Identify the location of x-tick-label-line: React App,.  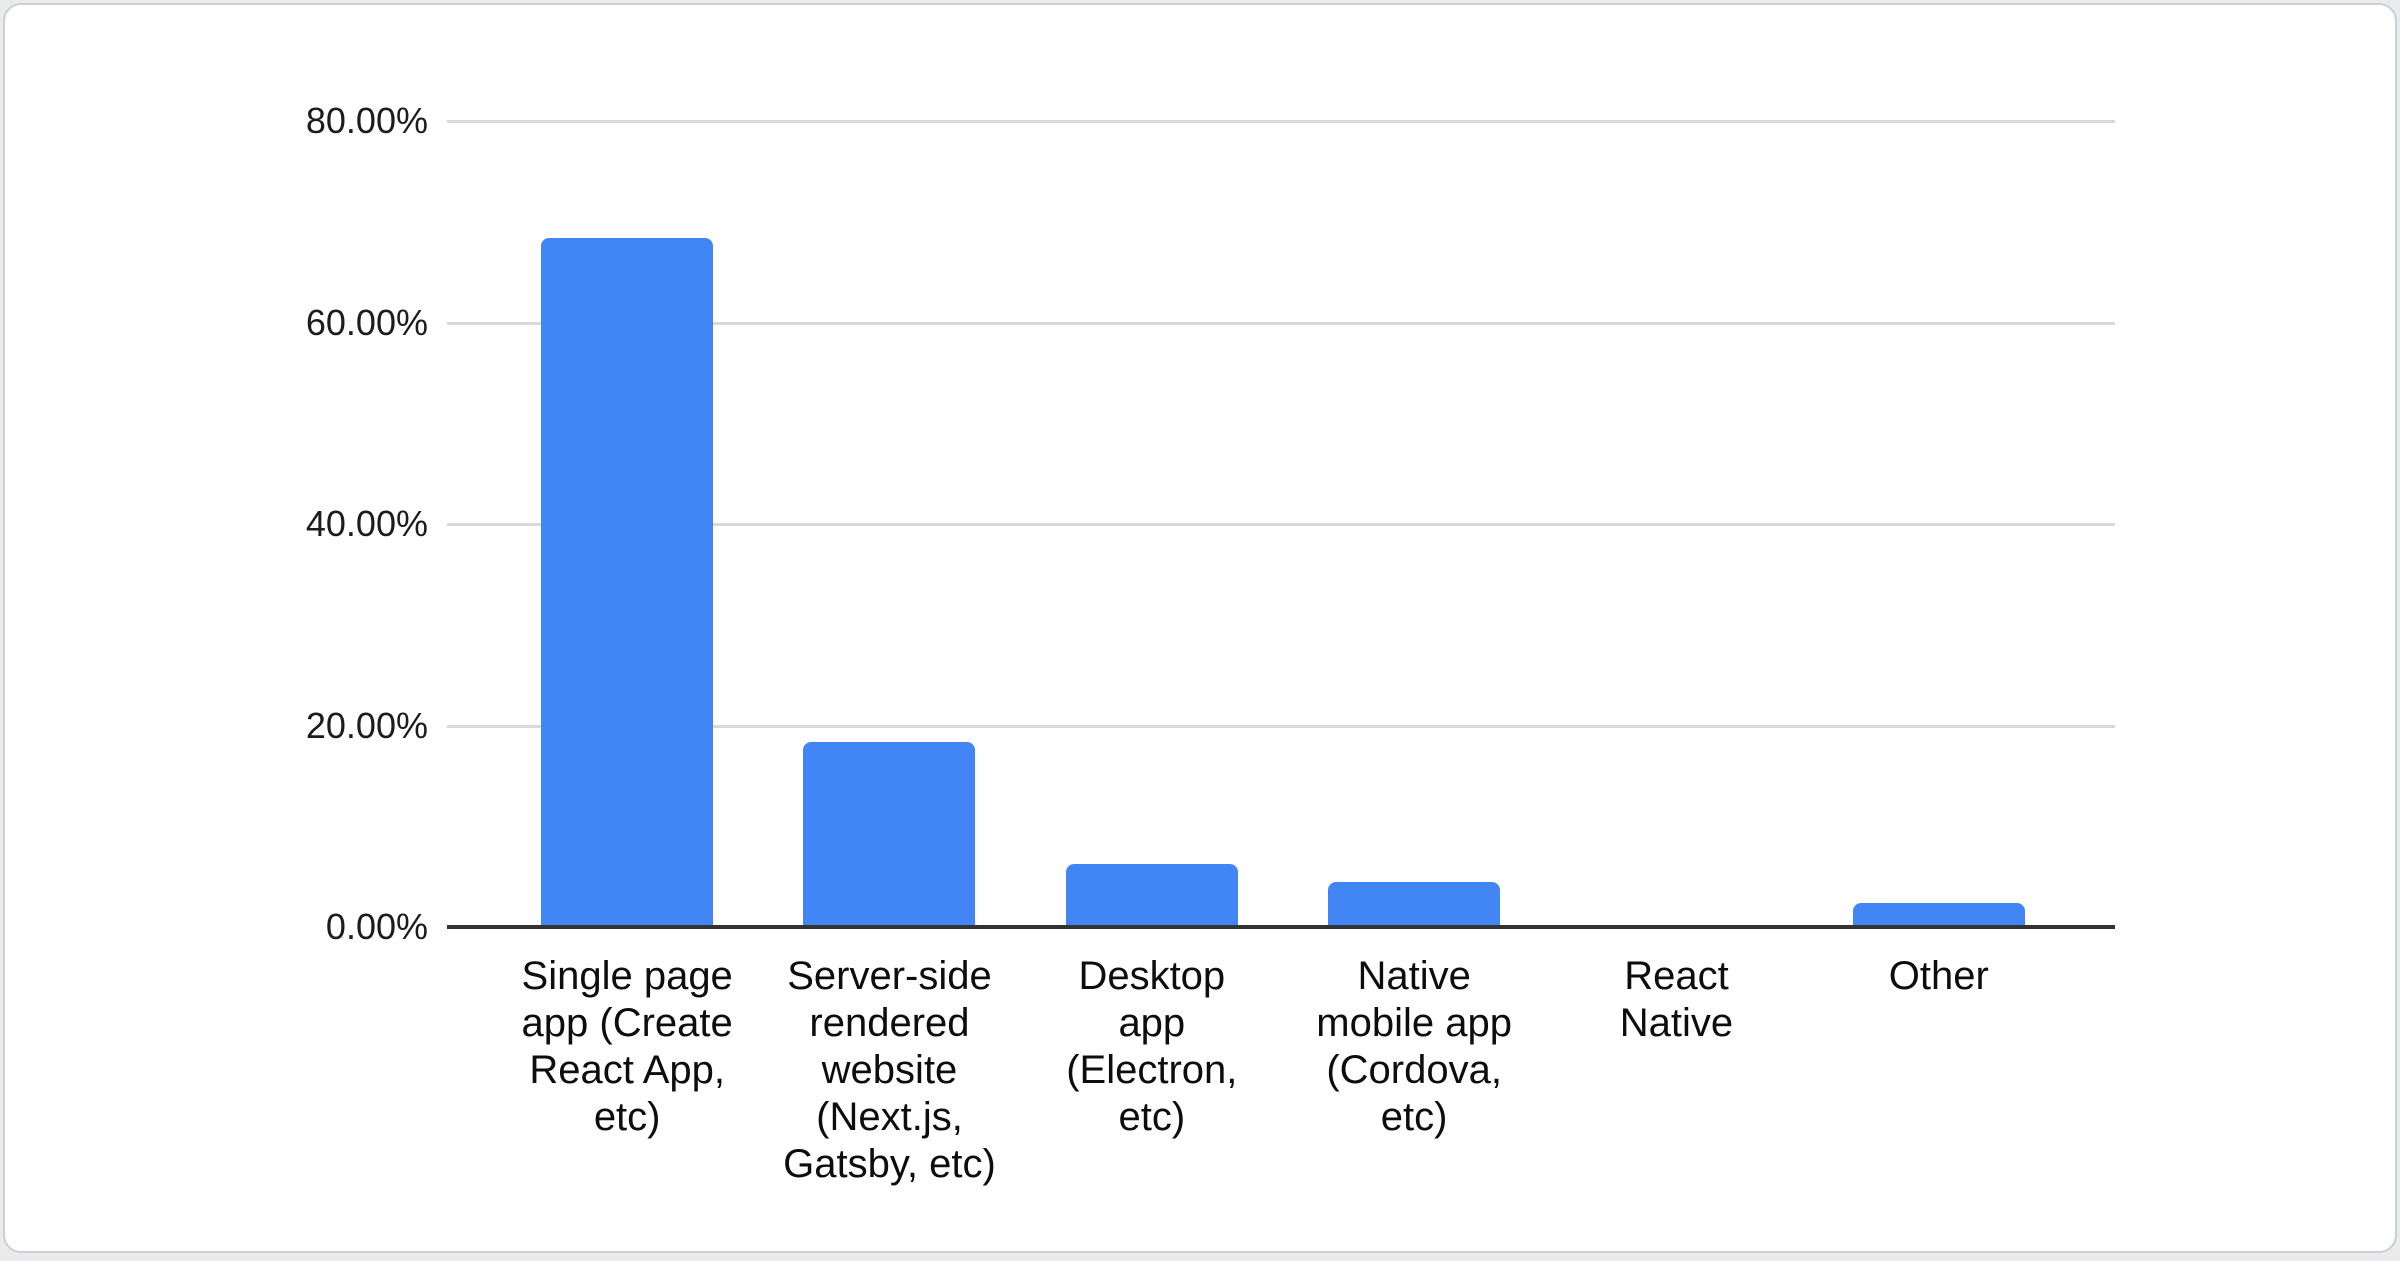
(627, 1070).